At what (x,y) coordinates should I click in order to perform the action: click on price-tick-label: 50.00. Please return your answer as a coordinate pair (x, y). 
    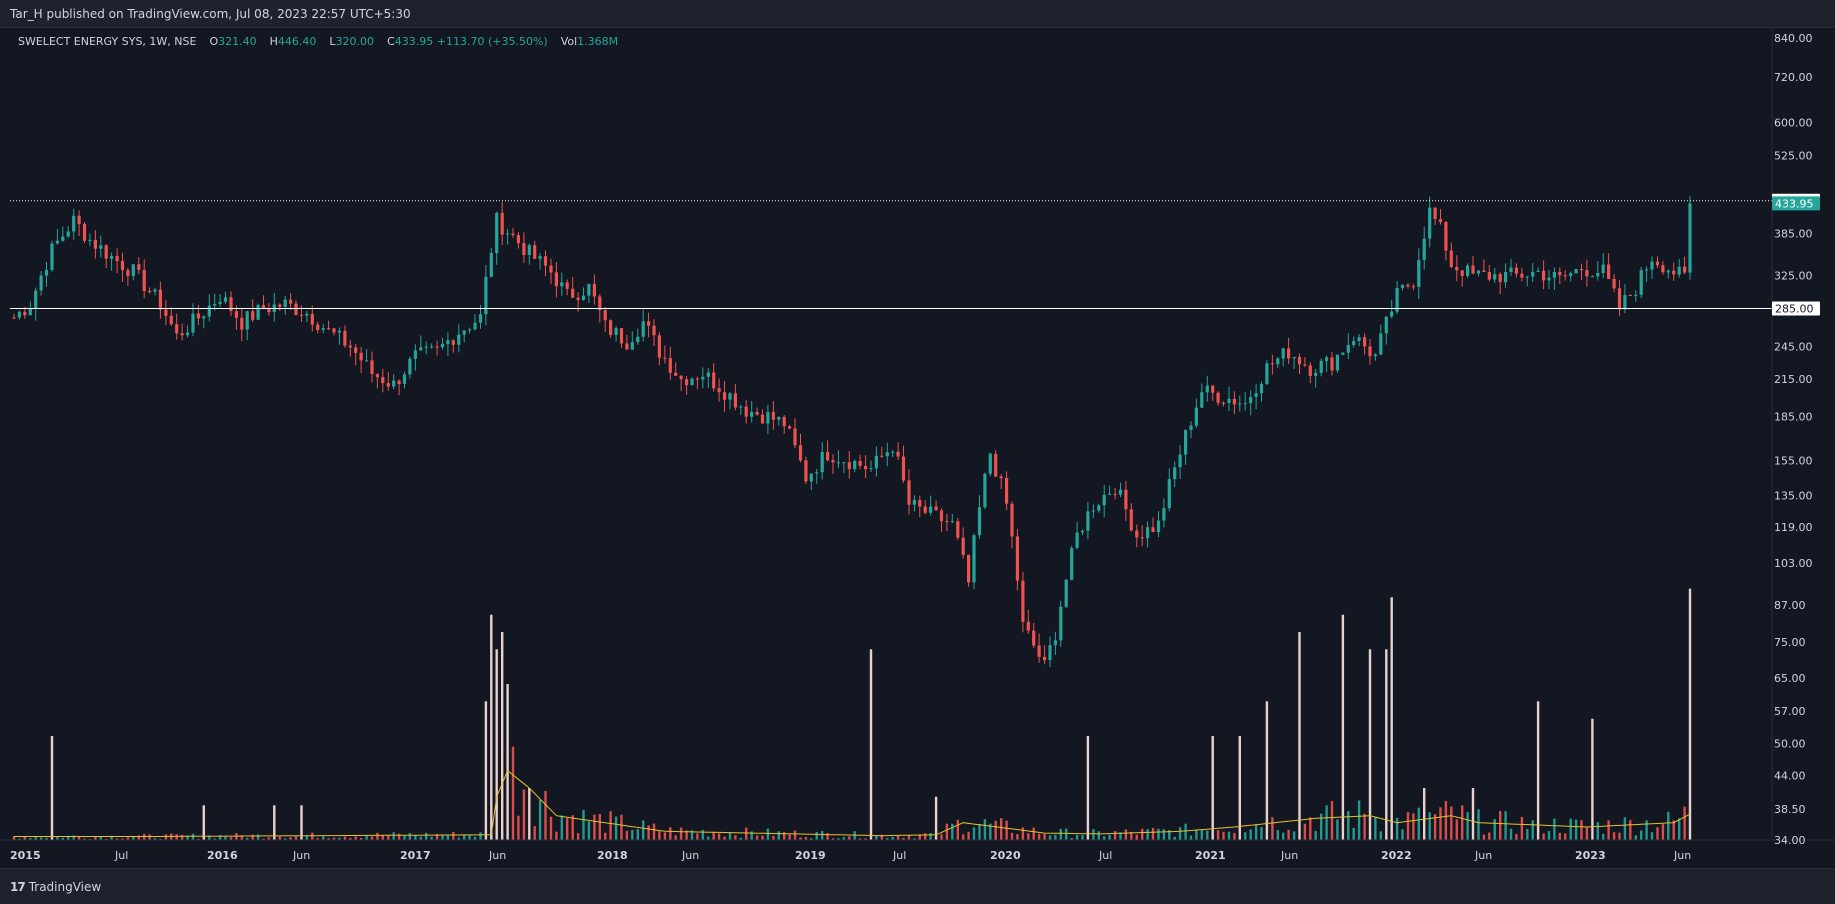
    Looking at the image, I should click on (1790, 744).